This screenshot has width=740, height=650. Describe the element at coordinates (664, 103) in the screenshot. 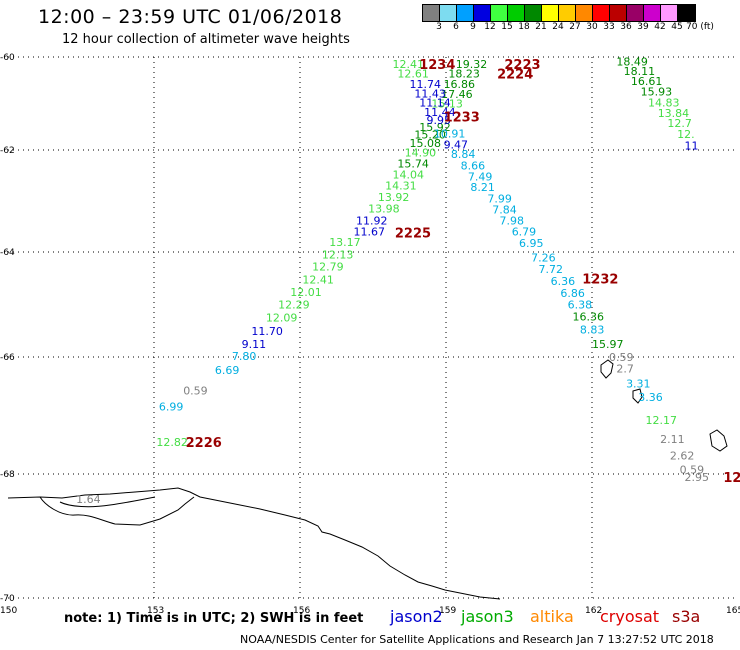

I see `wave-height-value: 14.83` at that location.